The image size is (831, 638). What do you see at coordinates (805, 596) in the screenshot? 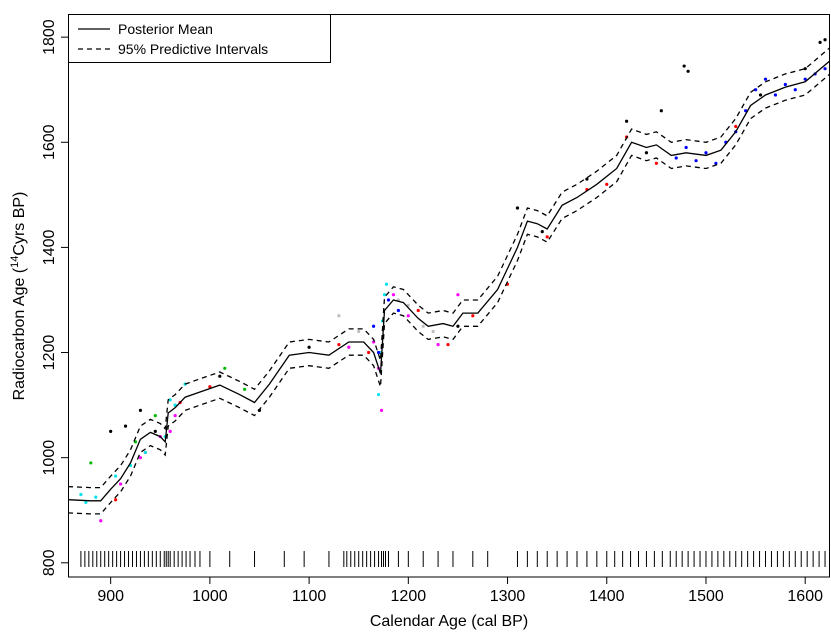
I see `x-tick-label: 1600` at bounding box center [805, 596].